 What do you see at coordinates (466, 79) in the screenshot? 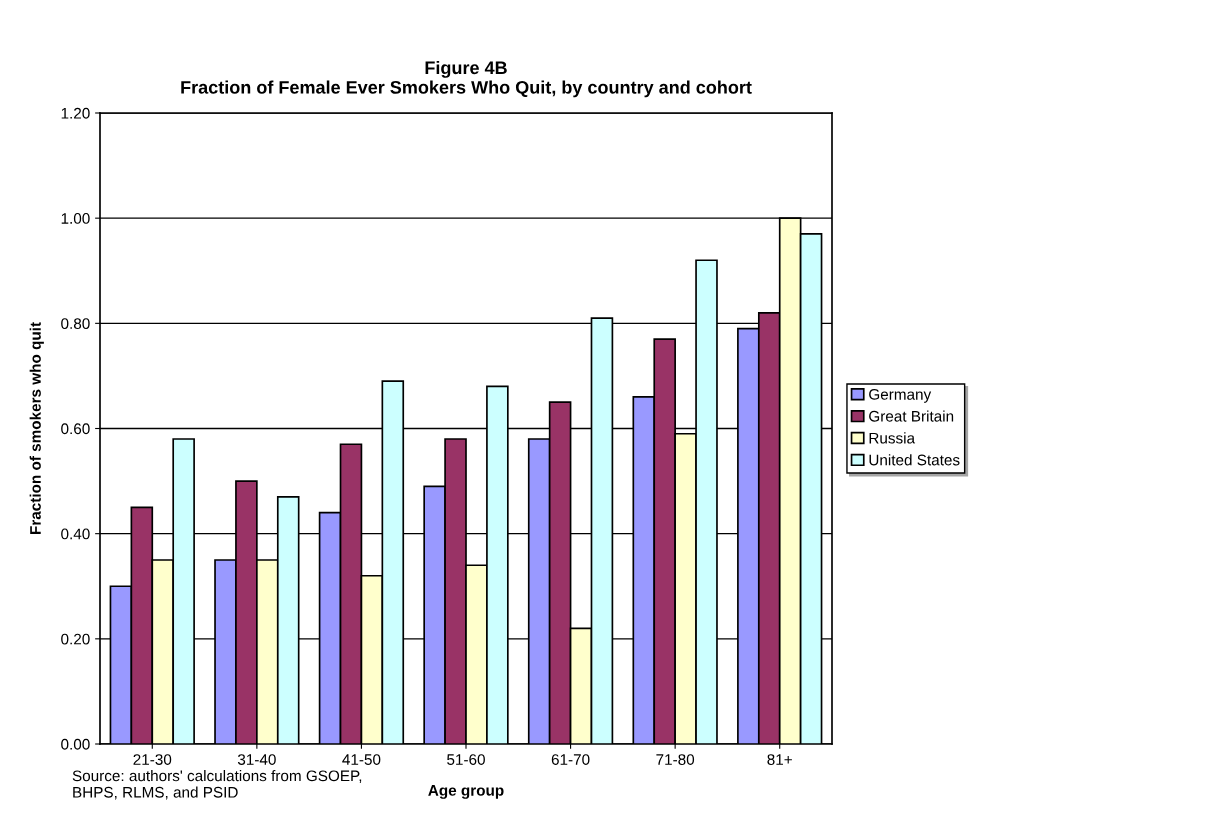
I see `chart-title: Figure 4B Fraction of Female Ever Smokers Who Quit, by country and cohort` at bounding box center [466, 79].